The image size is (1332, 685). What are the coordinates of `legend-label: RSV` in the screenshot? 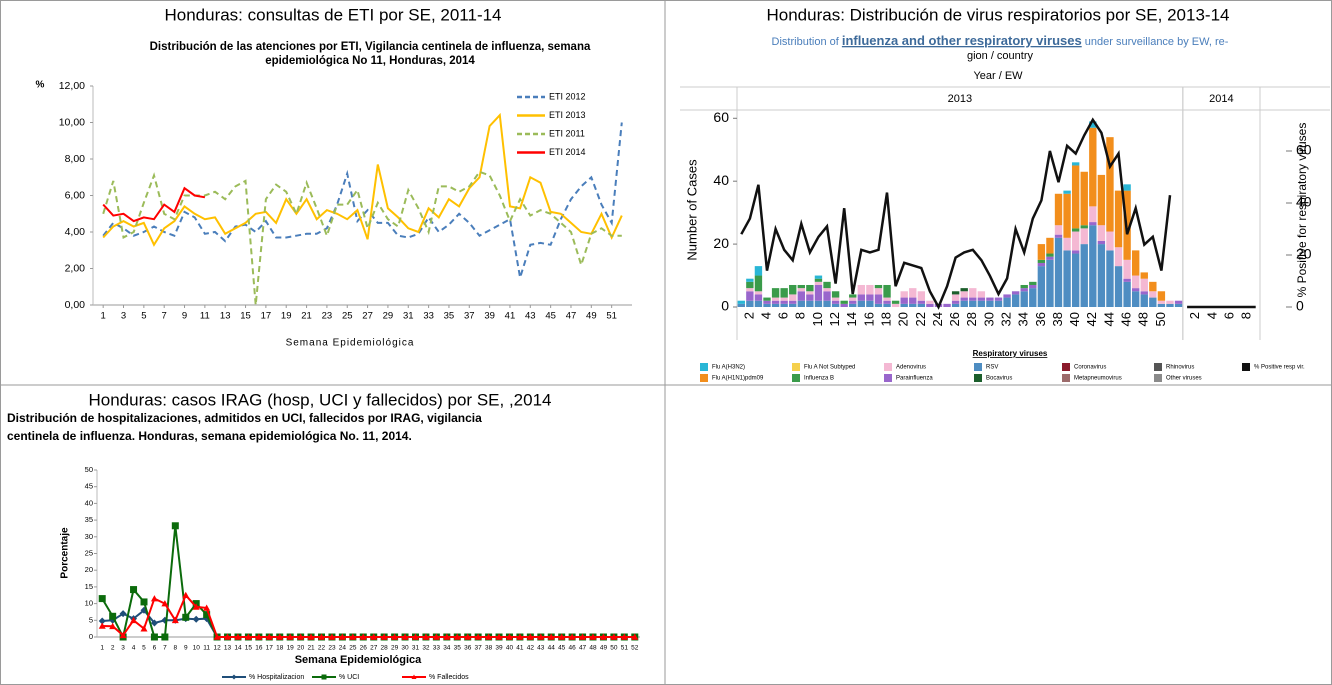 It's located at (992, 368).